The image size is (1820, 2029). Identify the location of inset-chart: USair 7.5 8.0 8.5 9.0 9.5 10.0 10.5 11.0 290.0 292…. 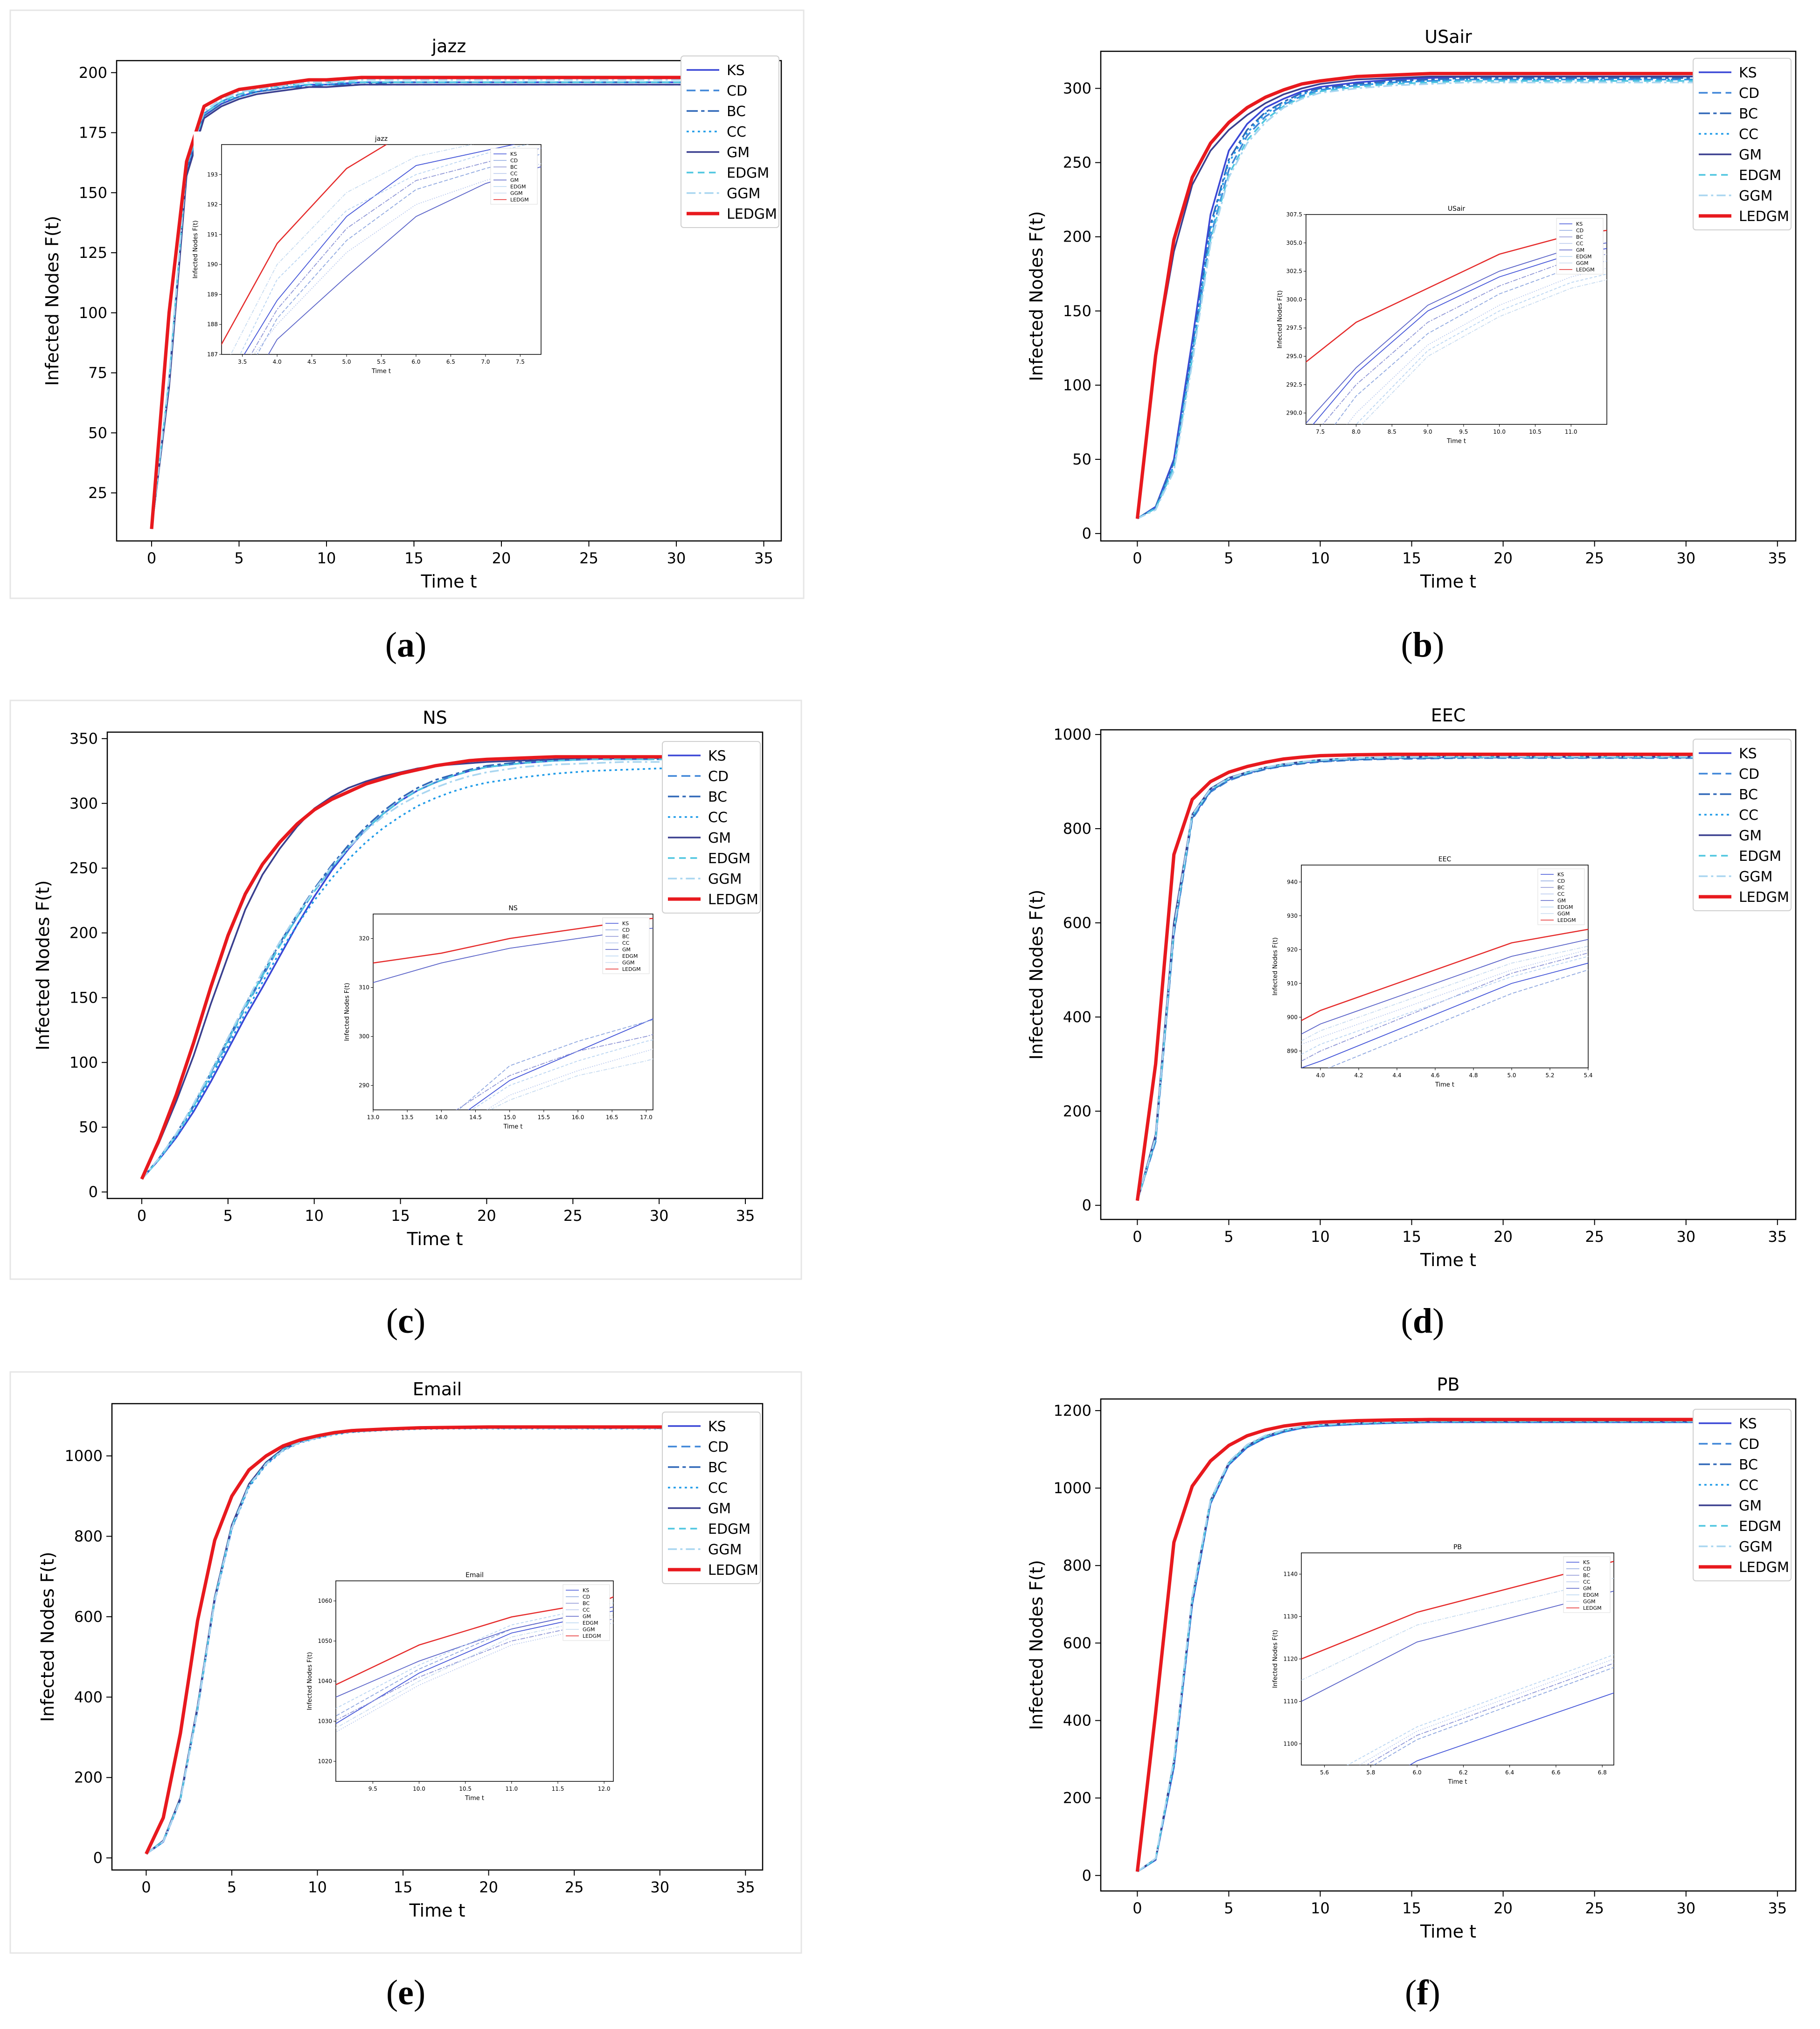
(1444, 325).